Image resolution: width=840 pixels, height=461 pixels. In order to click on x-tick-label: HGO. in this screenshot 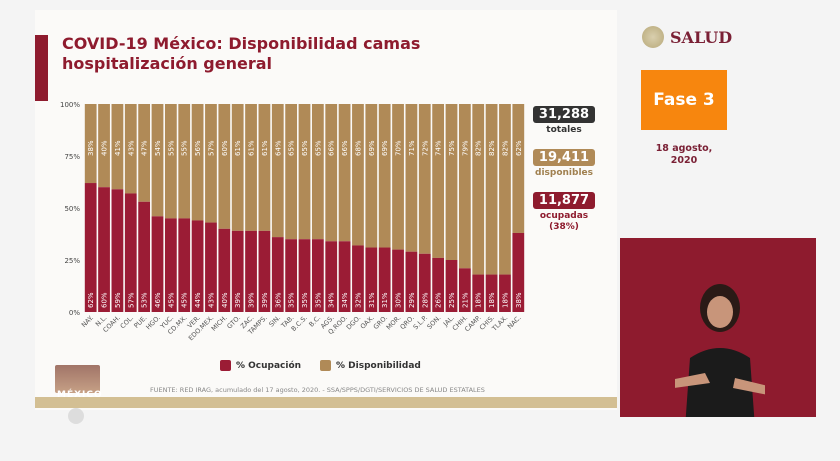, I will do `click(153, 323)`.